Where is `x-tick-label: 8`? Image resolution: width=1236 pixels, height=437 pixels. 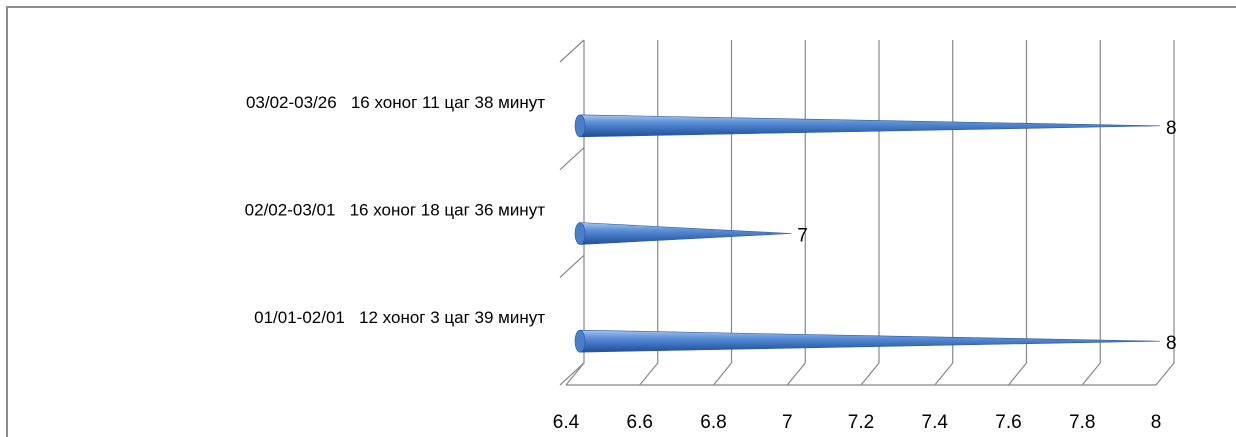
x-tick-label: 8 is located at coordinates (1156, 422).